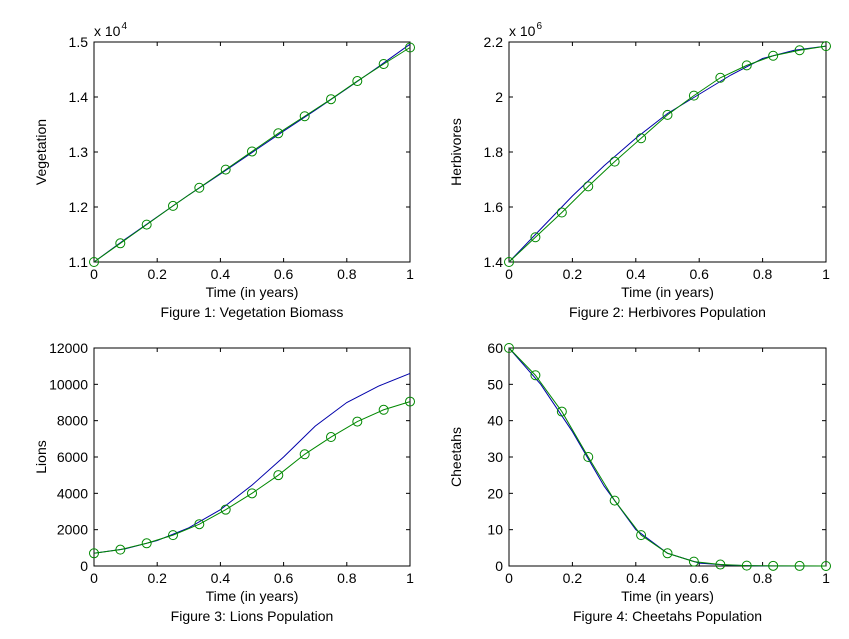  Describe the element at coordinates (494, 262) in the screenshot. I see `y-tick-label: 1.4` at that location.